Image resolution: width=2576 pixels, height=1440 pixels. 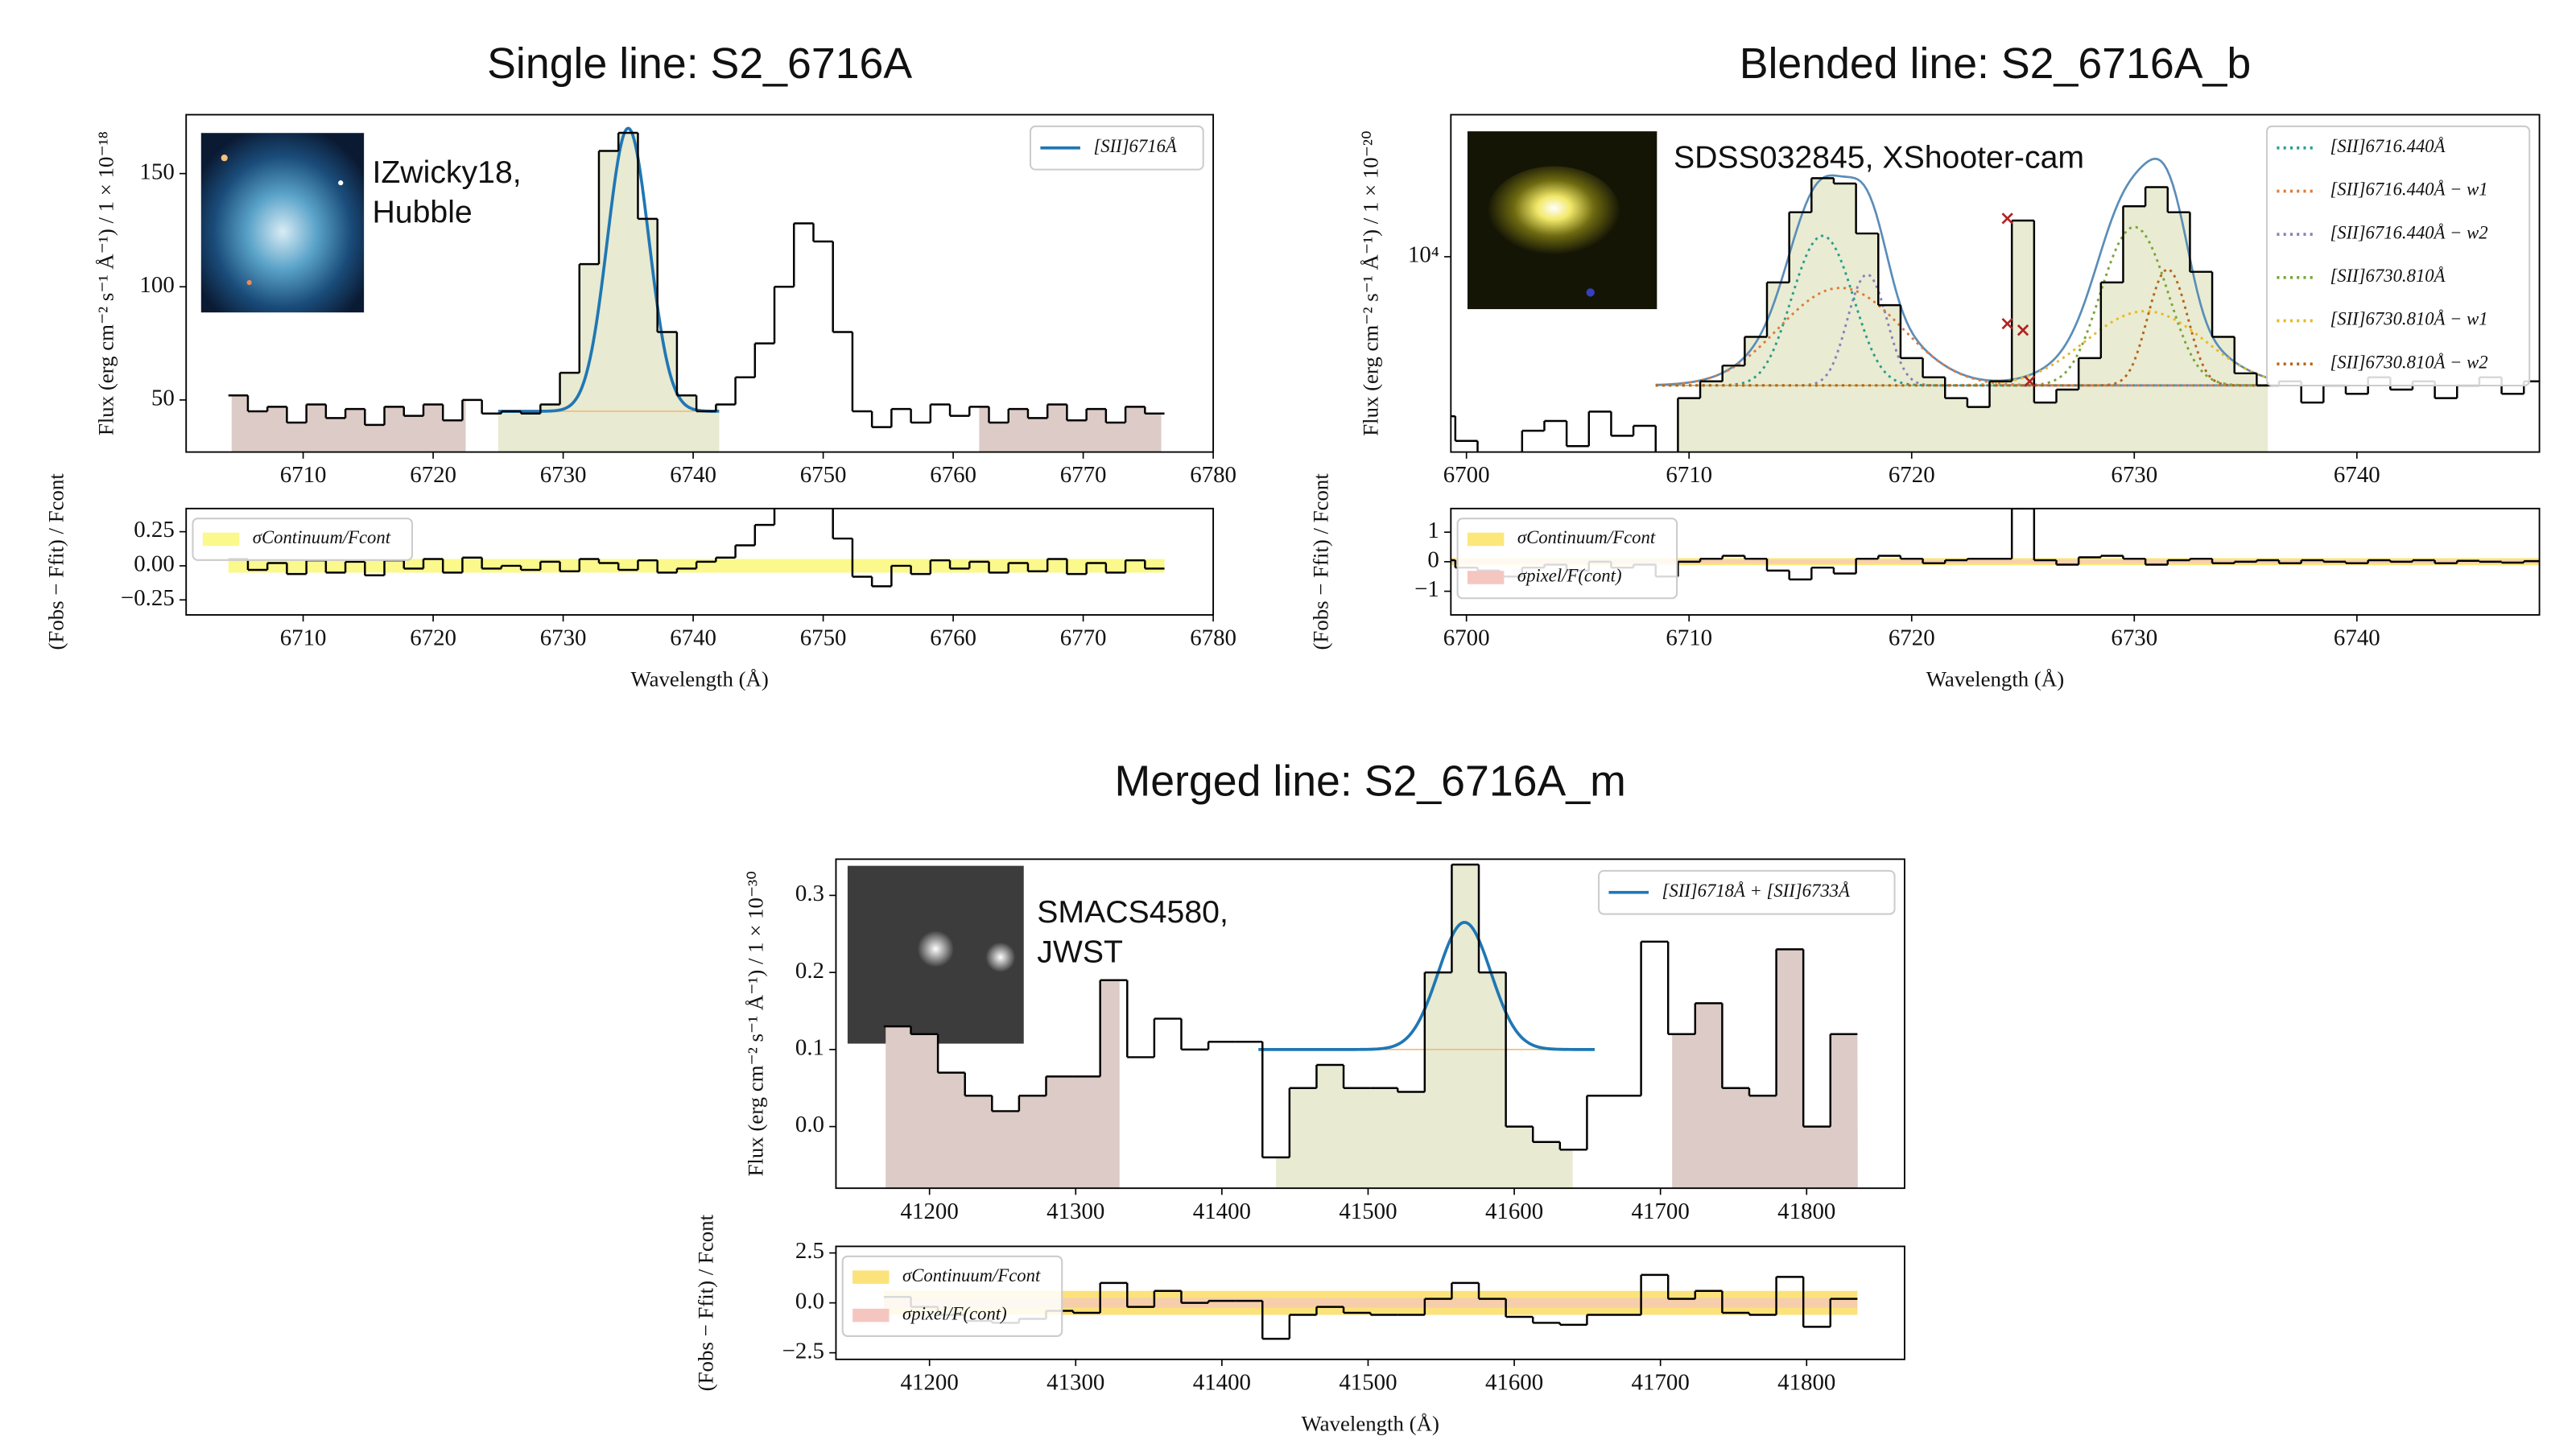 I want to click on x-tick-label: 41700, so click(x=1661, y=1211).